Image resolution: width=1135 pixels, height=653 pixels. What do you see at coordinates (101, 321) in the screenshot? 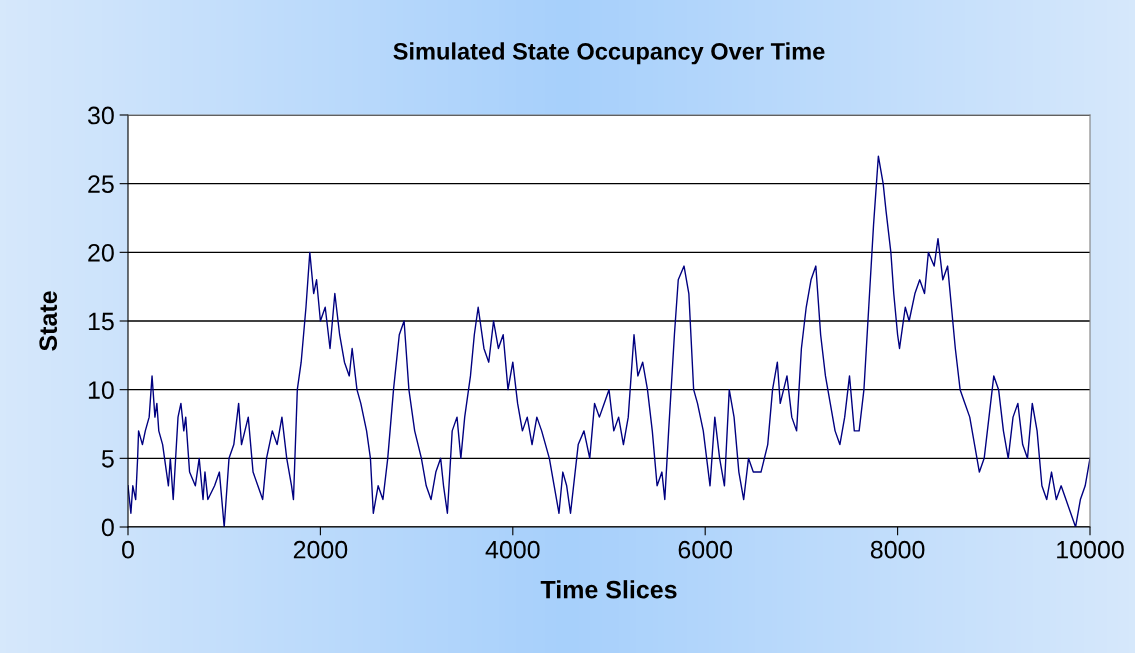
I see `y-tick-label: 15` at bounding box center [101, 321].